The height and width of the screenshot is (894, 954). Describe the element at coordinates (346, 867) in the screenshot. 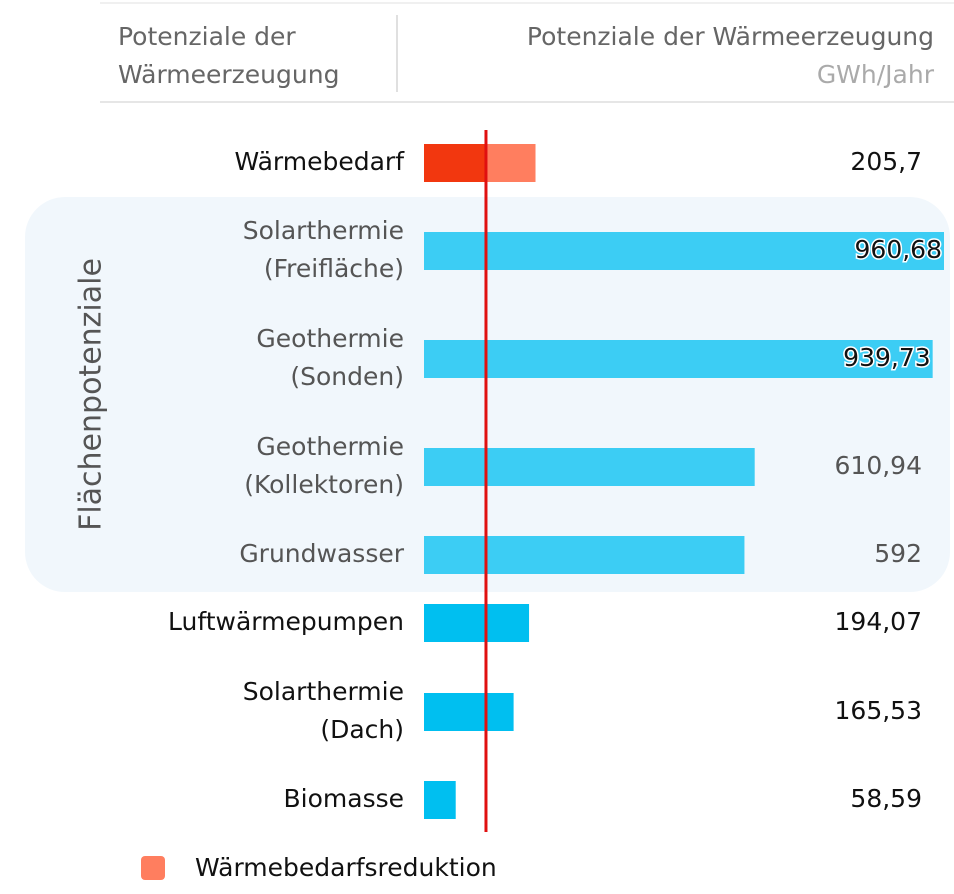

I see `legend-label: Wärmebedarfsreduktion` at that location.